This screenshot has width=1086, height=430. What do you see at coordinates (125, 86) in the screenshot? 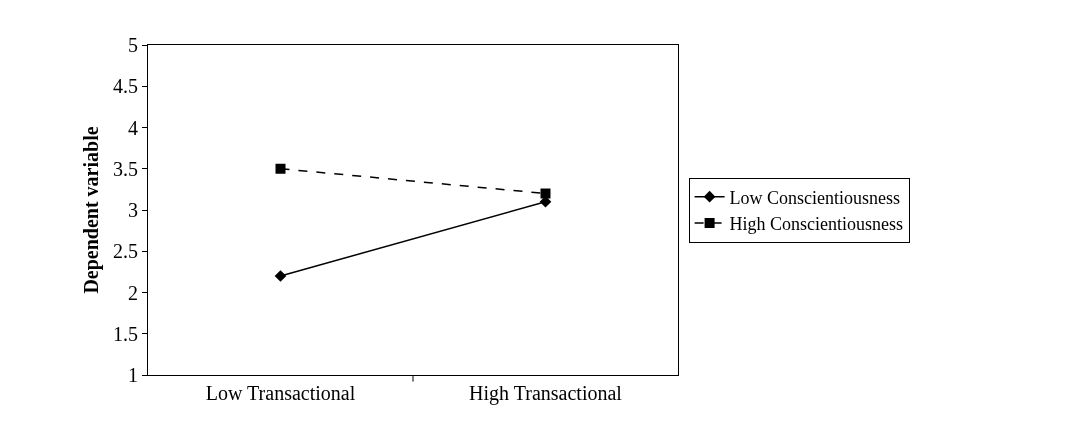
I see `y-tick-label: 4.5` at bounding box center [125, 86].